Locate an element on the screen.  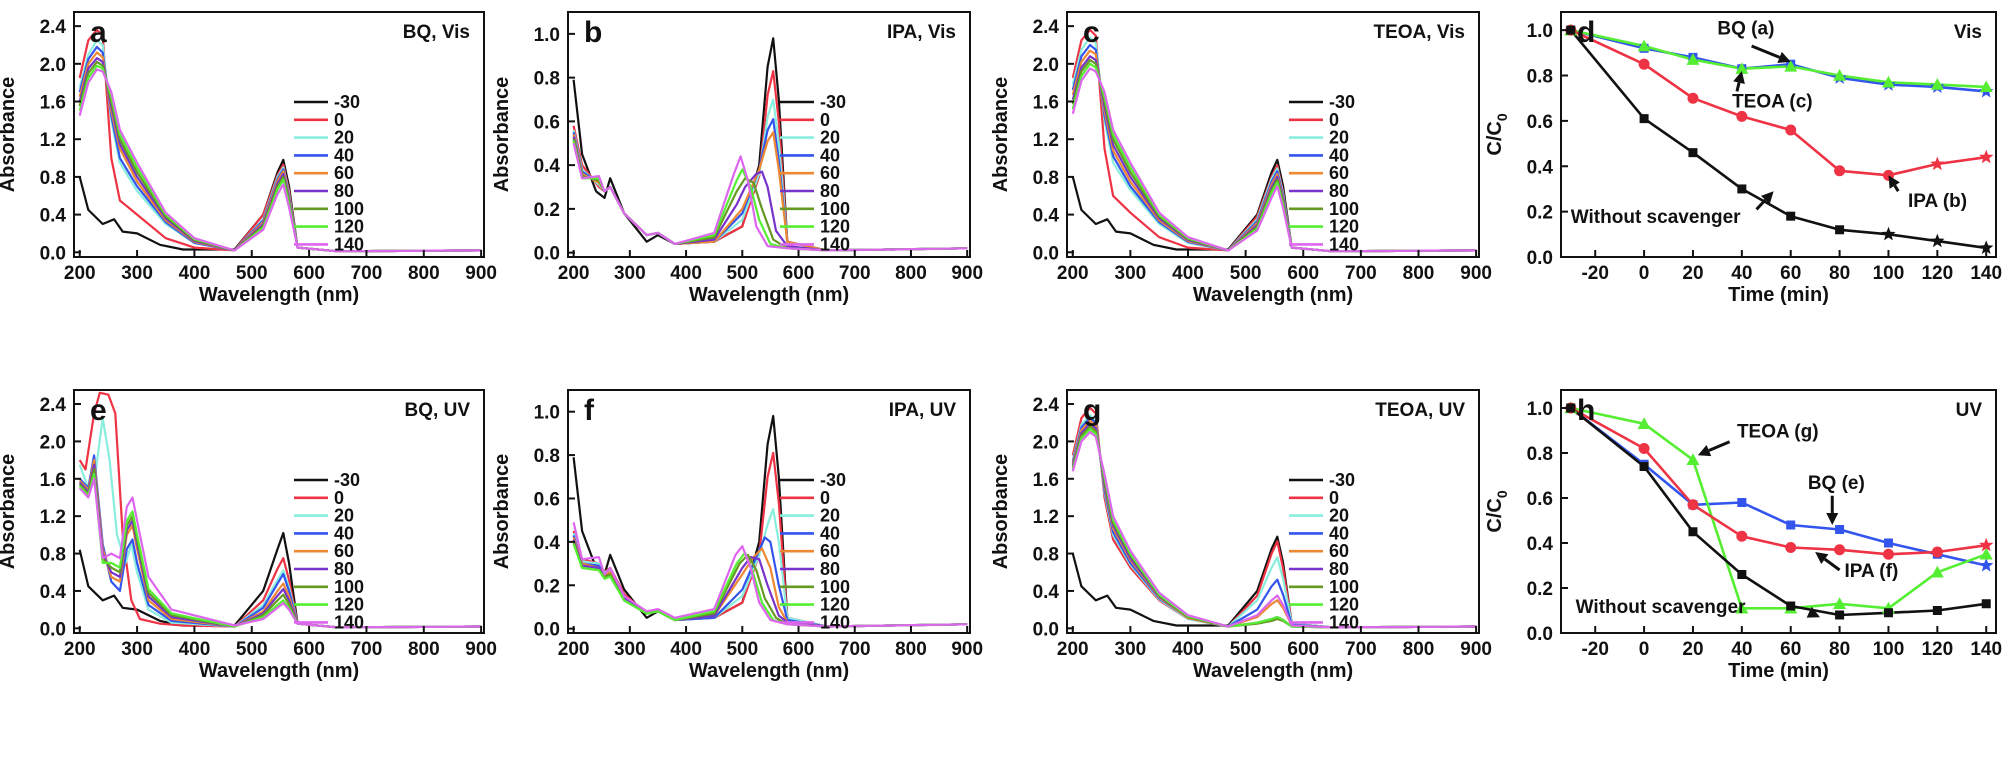
annotation: BQ (e) is located at coordinates (1836, 499).